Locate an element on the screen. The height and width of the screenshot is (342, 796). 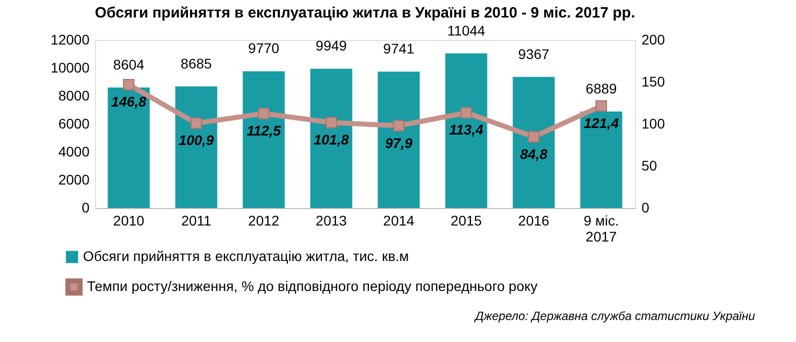
x-tick-label: 2014 is located at coordinates (399, 220).